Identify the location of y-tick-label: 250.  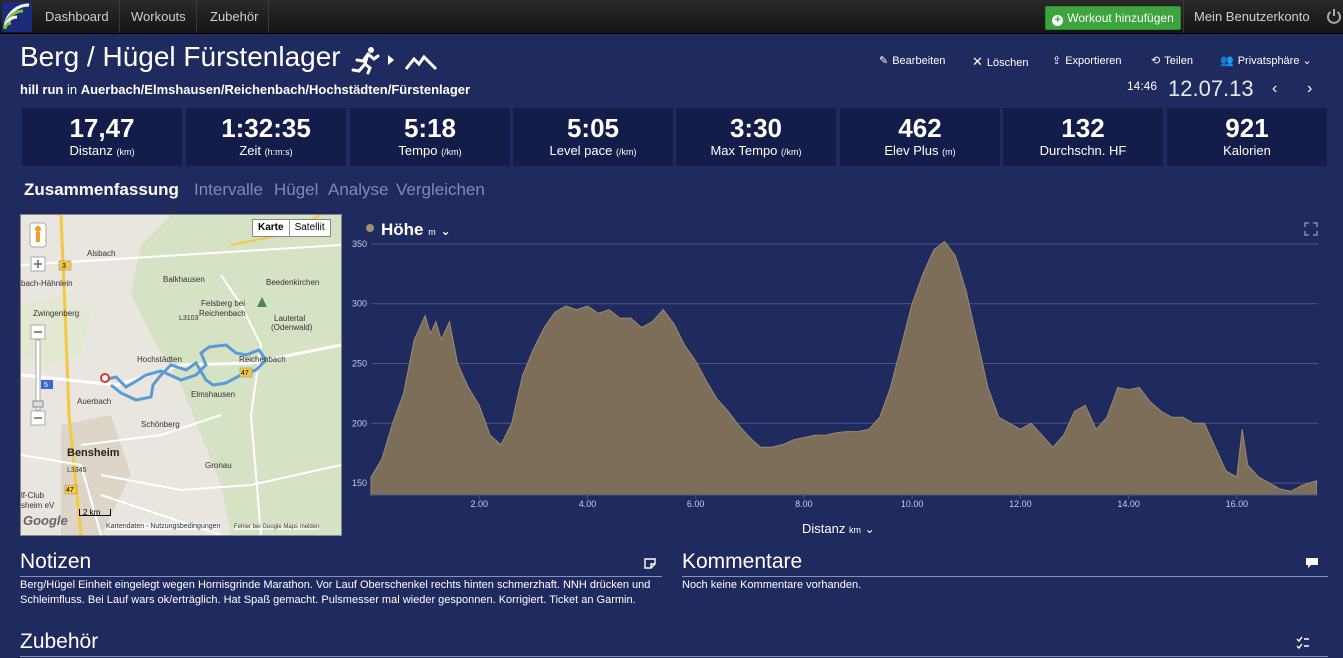
(359, 364).